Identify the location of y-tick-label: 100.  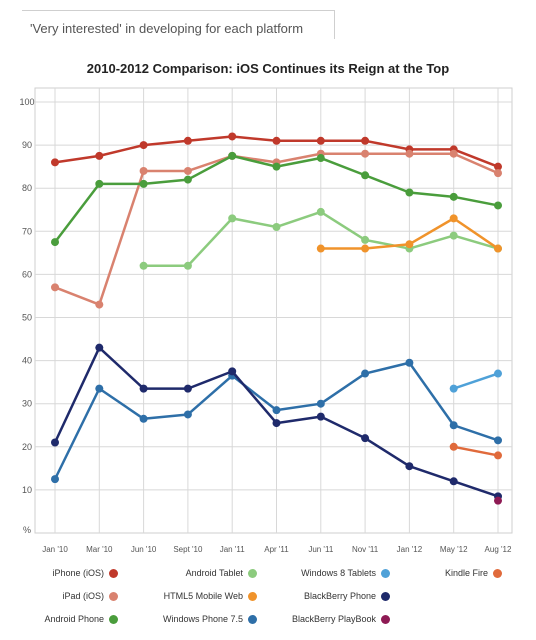
(26, 102).